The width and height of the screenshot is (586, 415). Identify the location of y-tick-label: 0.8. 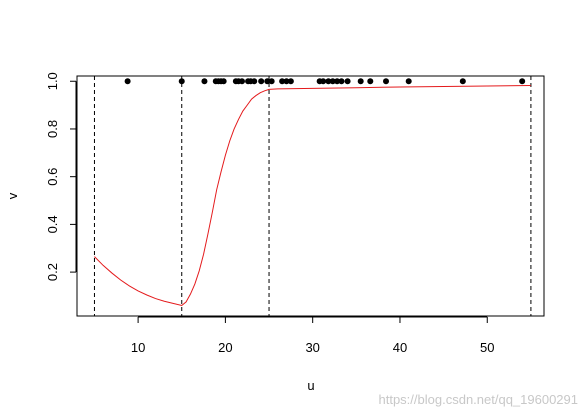
(52, 129).